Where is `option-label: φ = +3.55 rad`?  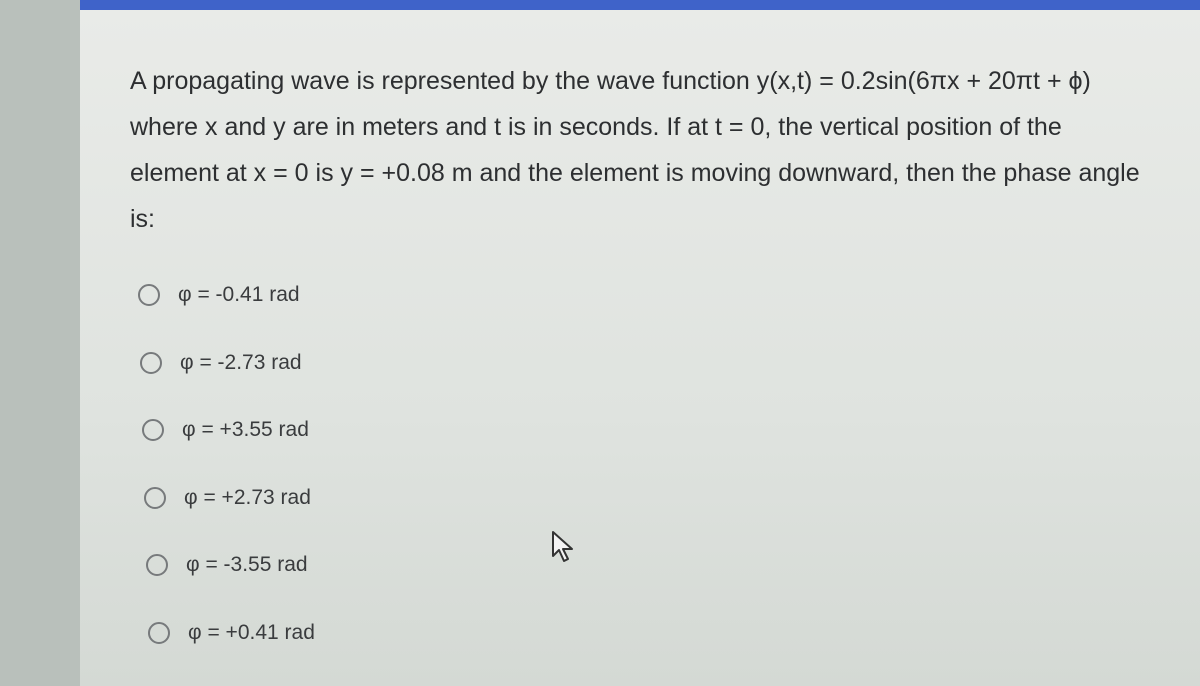 option-label: φ = +3.55 rad is located at coordinates (245, 429).